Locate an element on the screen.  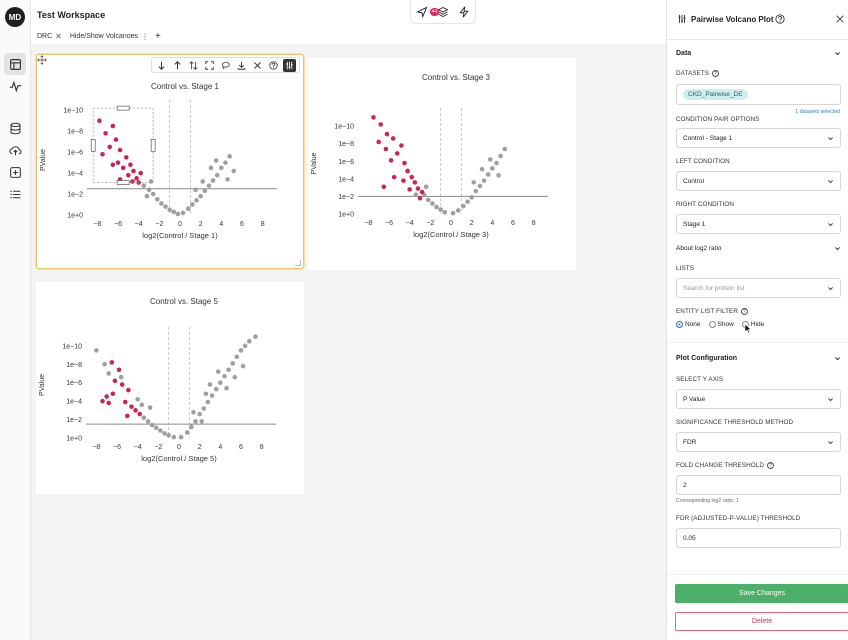
tab-drc: DRC ✕ is located at coordinates (49, 36).